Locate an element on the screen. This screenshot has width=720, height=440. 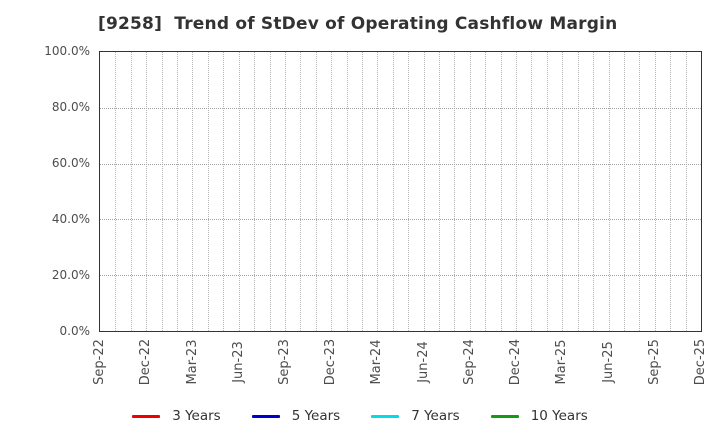
legend-label: 5 Years is located at coordinates (316, 416).